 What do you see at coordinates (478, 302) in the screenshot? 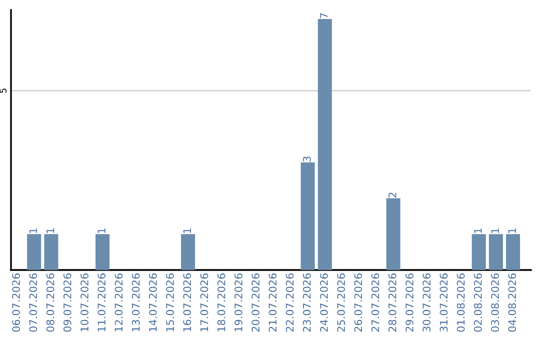
I see `x-tick-label: 02.08.2026` at bounding box center [478, 302].